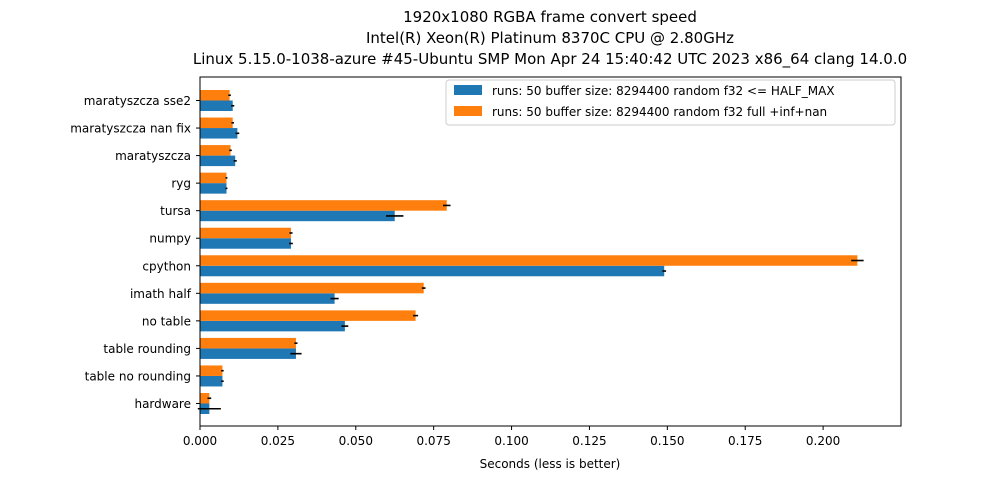  Describe the element at coordinates (137, 101) in the screenshot. I see `y-tick-label: maratyszcza sse2` at that location.